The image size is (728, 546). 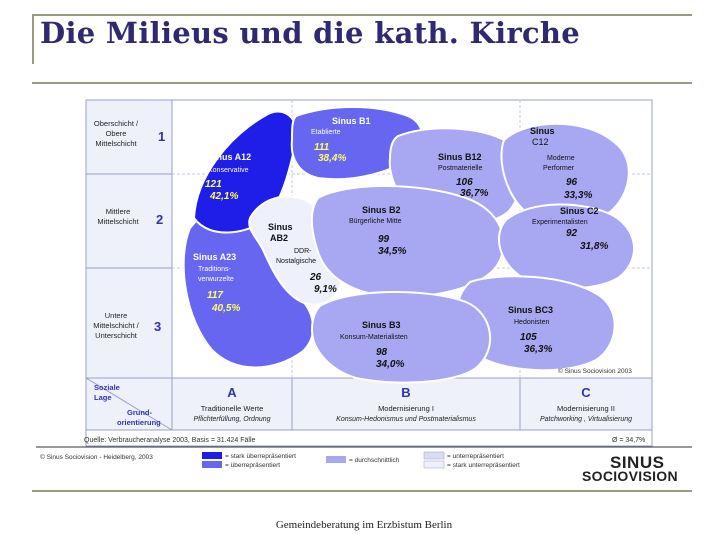 I want to click on milieu-b3-index: 98, so click(x=382, y=352).